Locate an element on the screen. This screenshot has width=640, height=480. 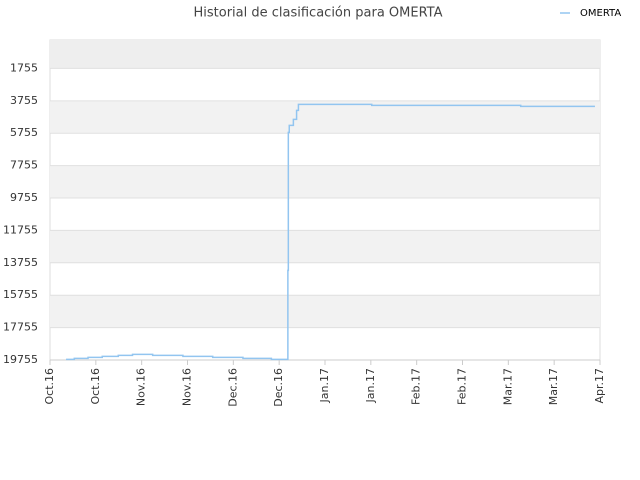
y-tick-label: 3755 is located at coordinates (24, 100).